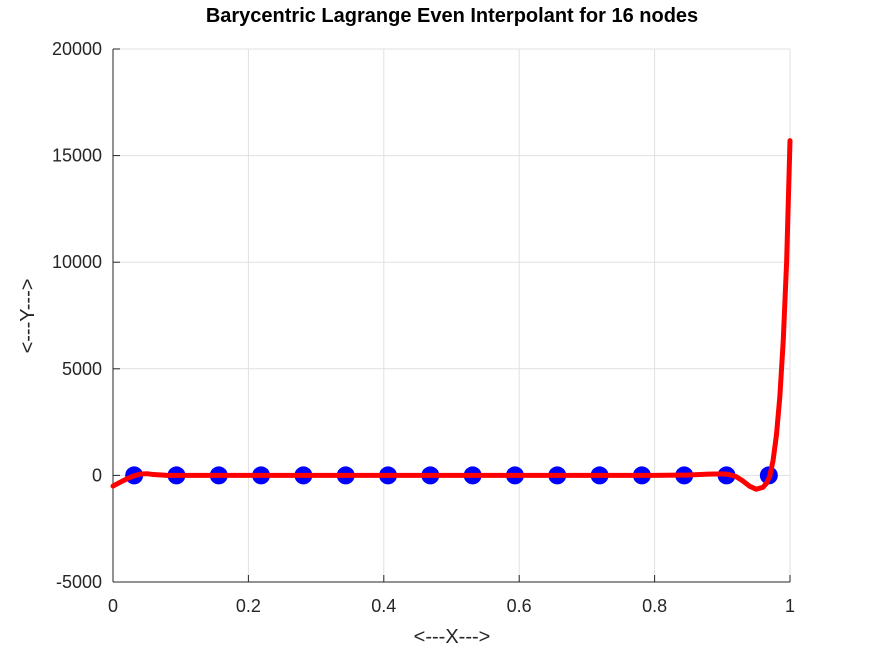  I want to click on x-tick-label: 0, so click(113, 606).